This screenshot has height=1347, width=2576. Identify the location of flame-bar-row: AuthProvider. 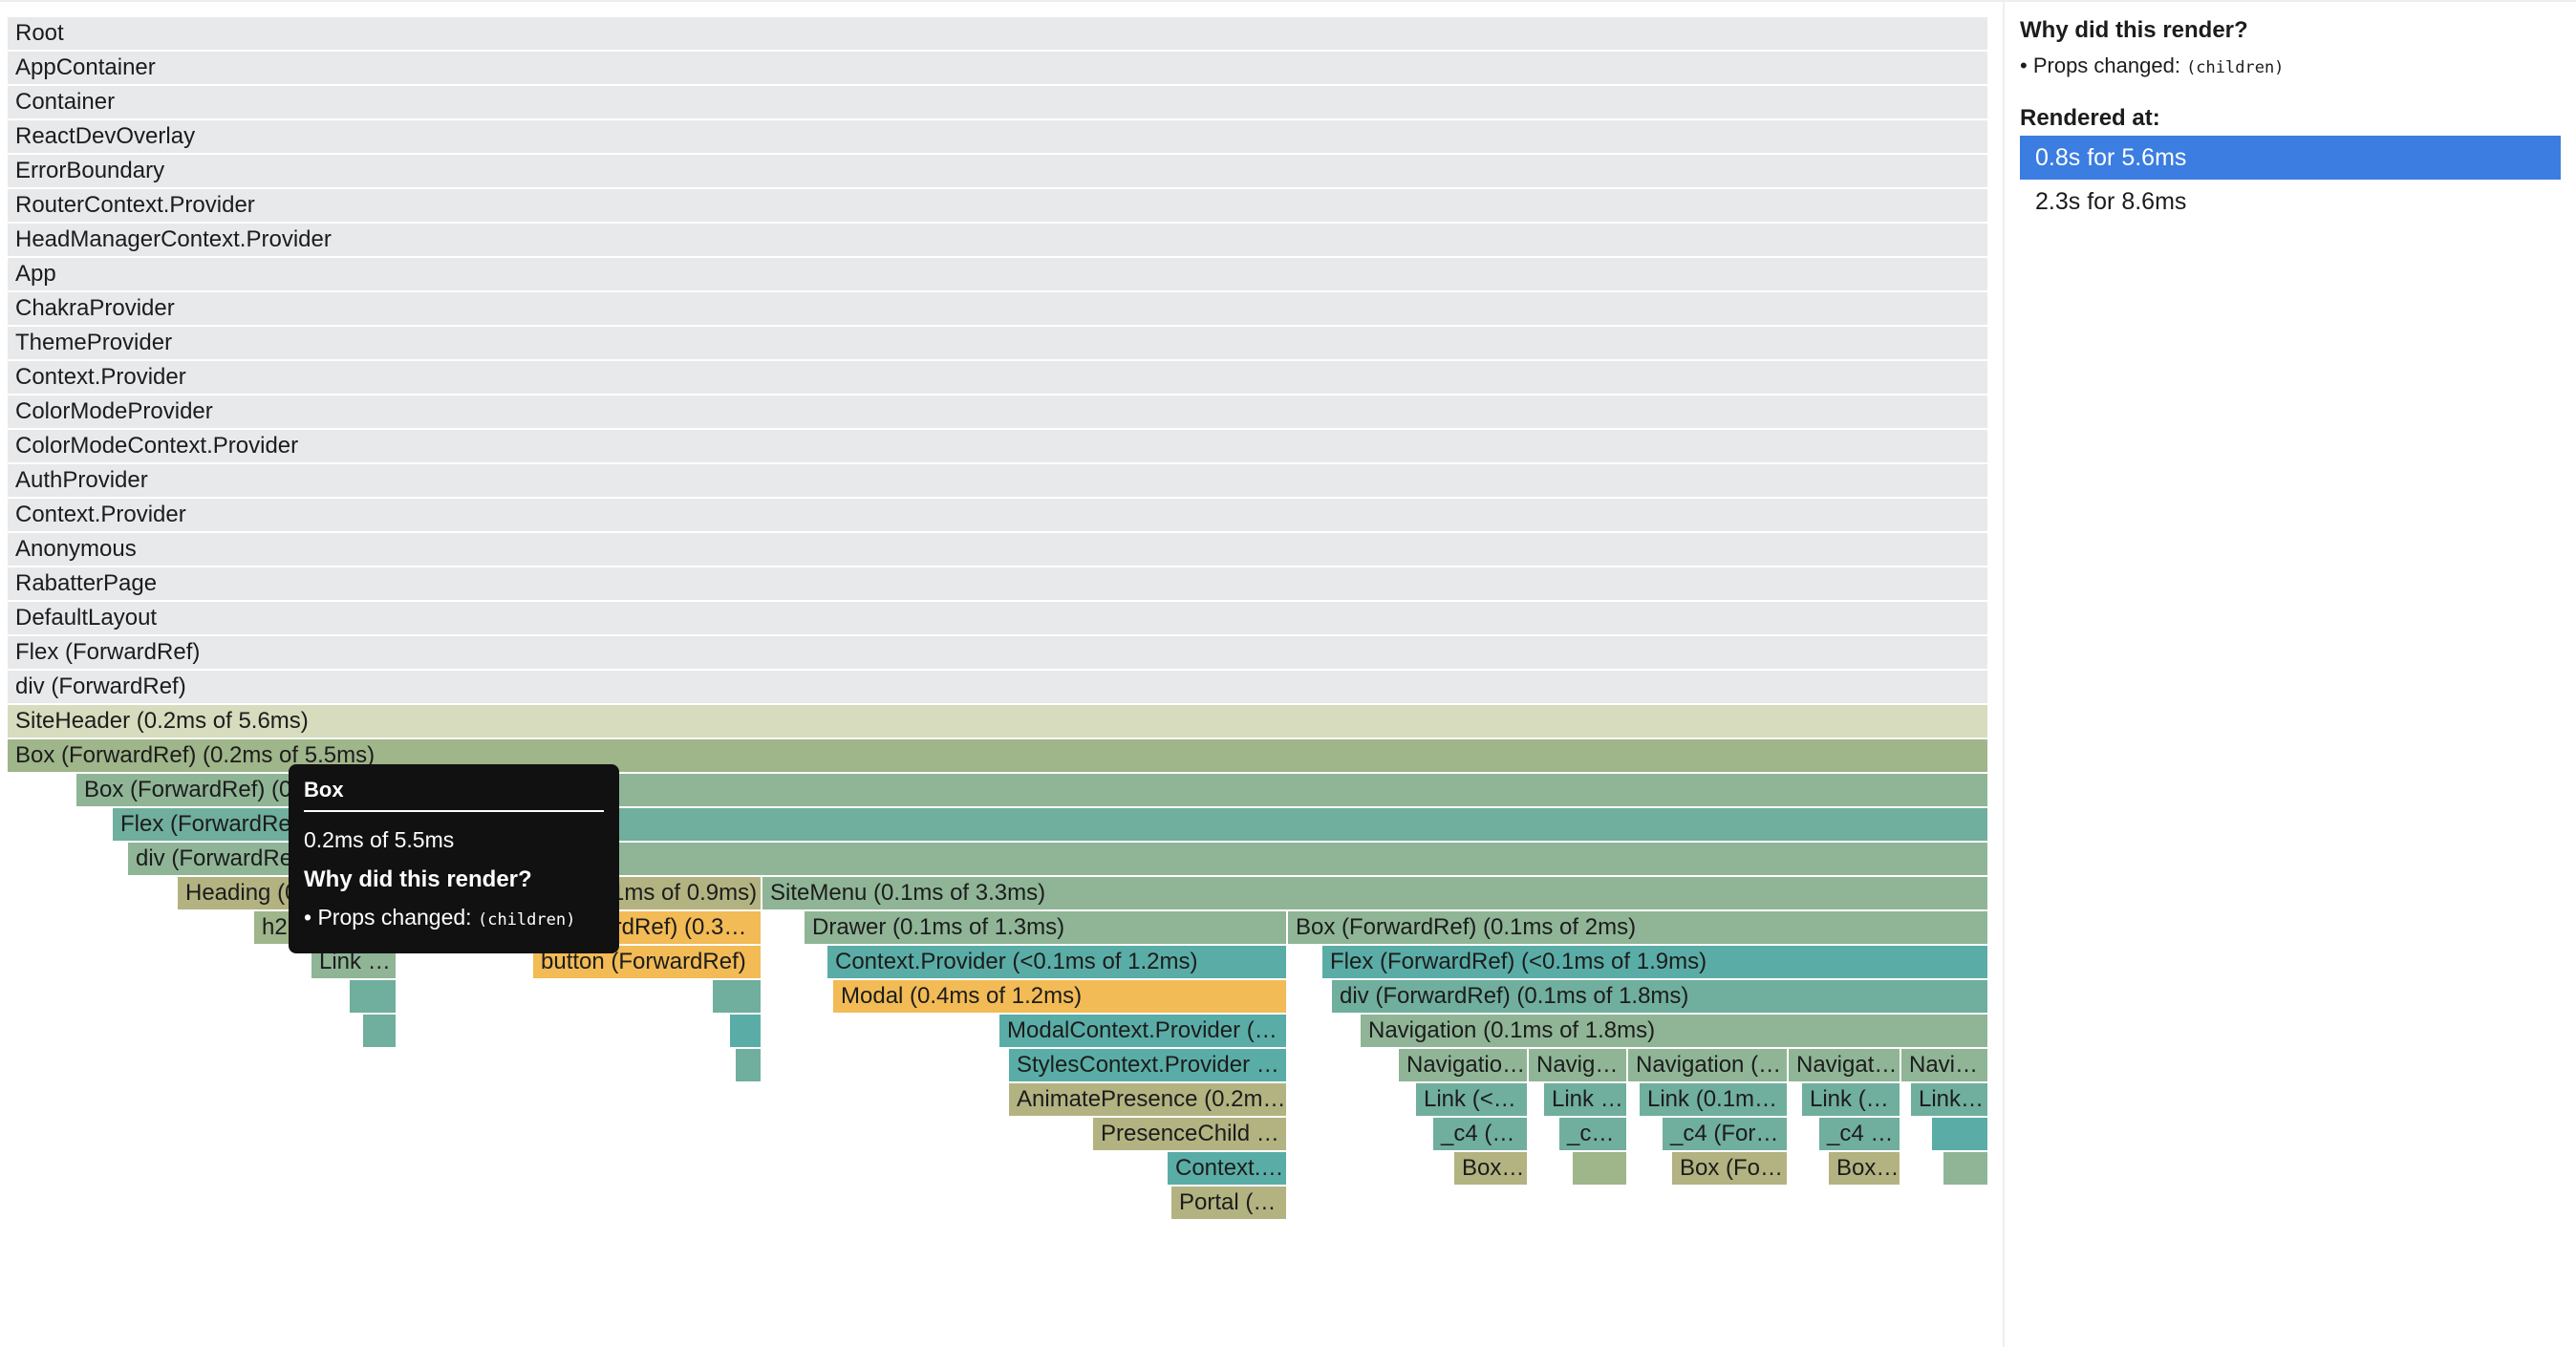
(997, 480).